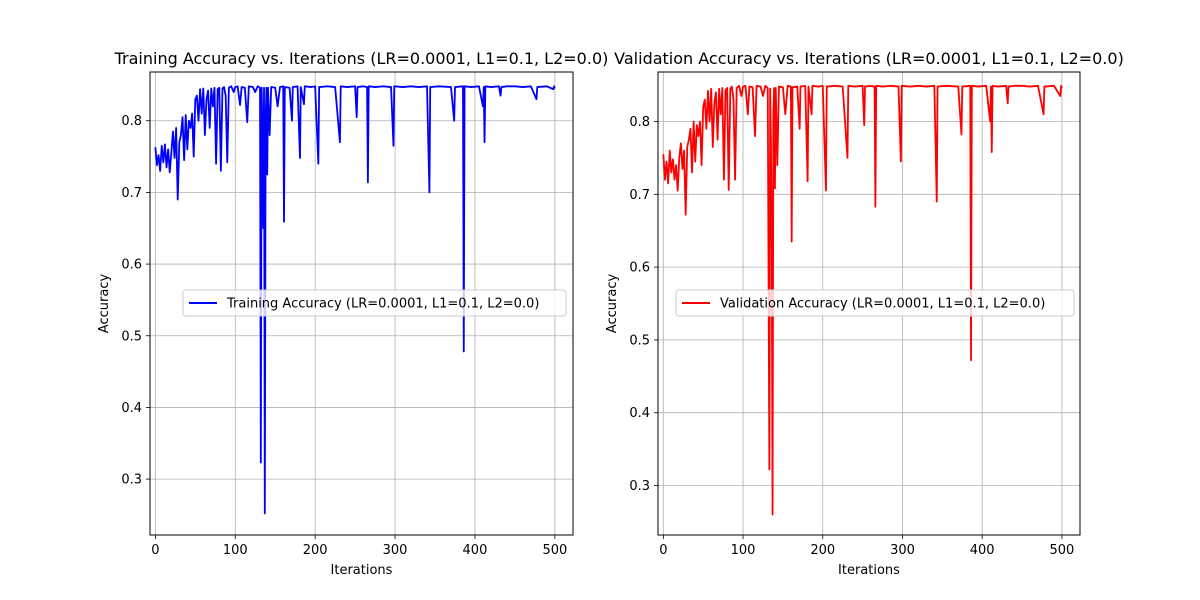 The height and width of the screenshot is (600, 1200). I want to click on validation-y-tick-label: 0.5, so click(639, 340).